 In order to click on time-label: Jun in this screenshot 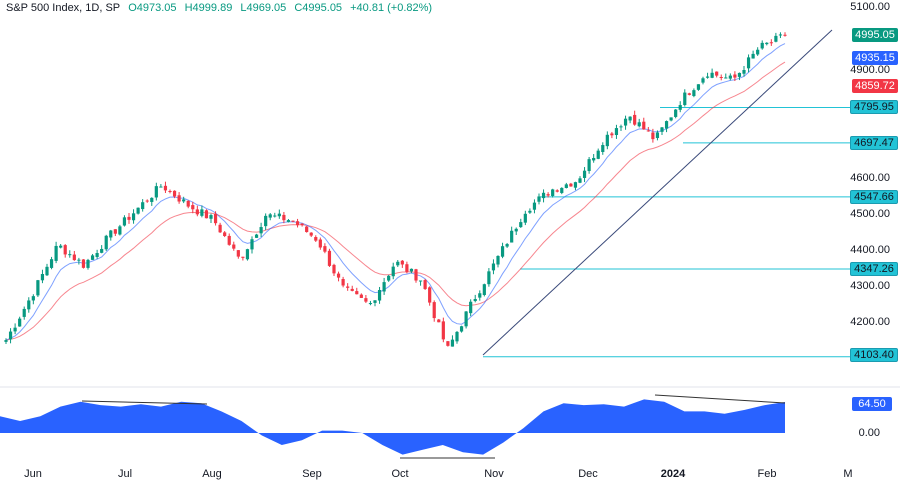, I will do `click(33, 474)`.